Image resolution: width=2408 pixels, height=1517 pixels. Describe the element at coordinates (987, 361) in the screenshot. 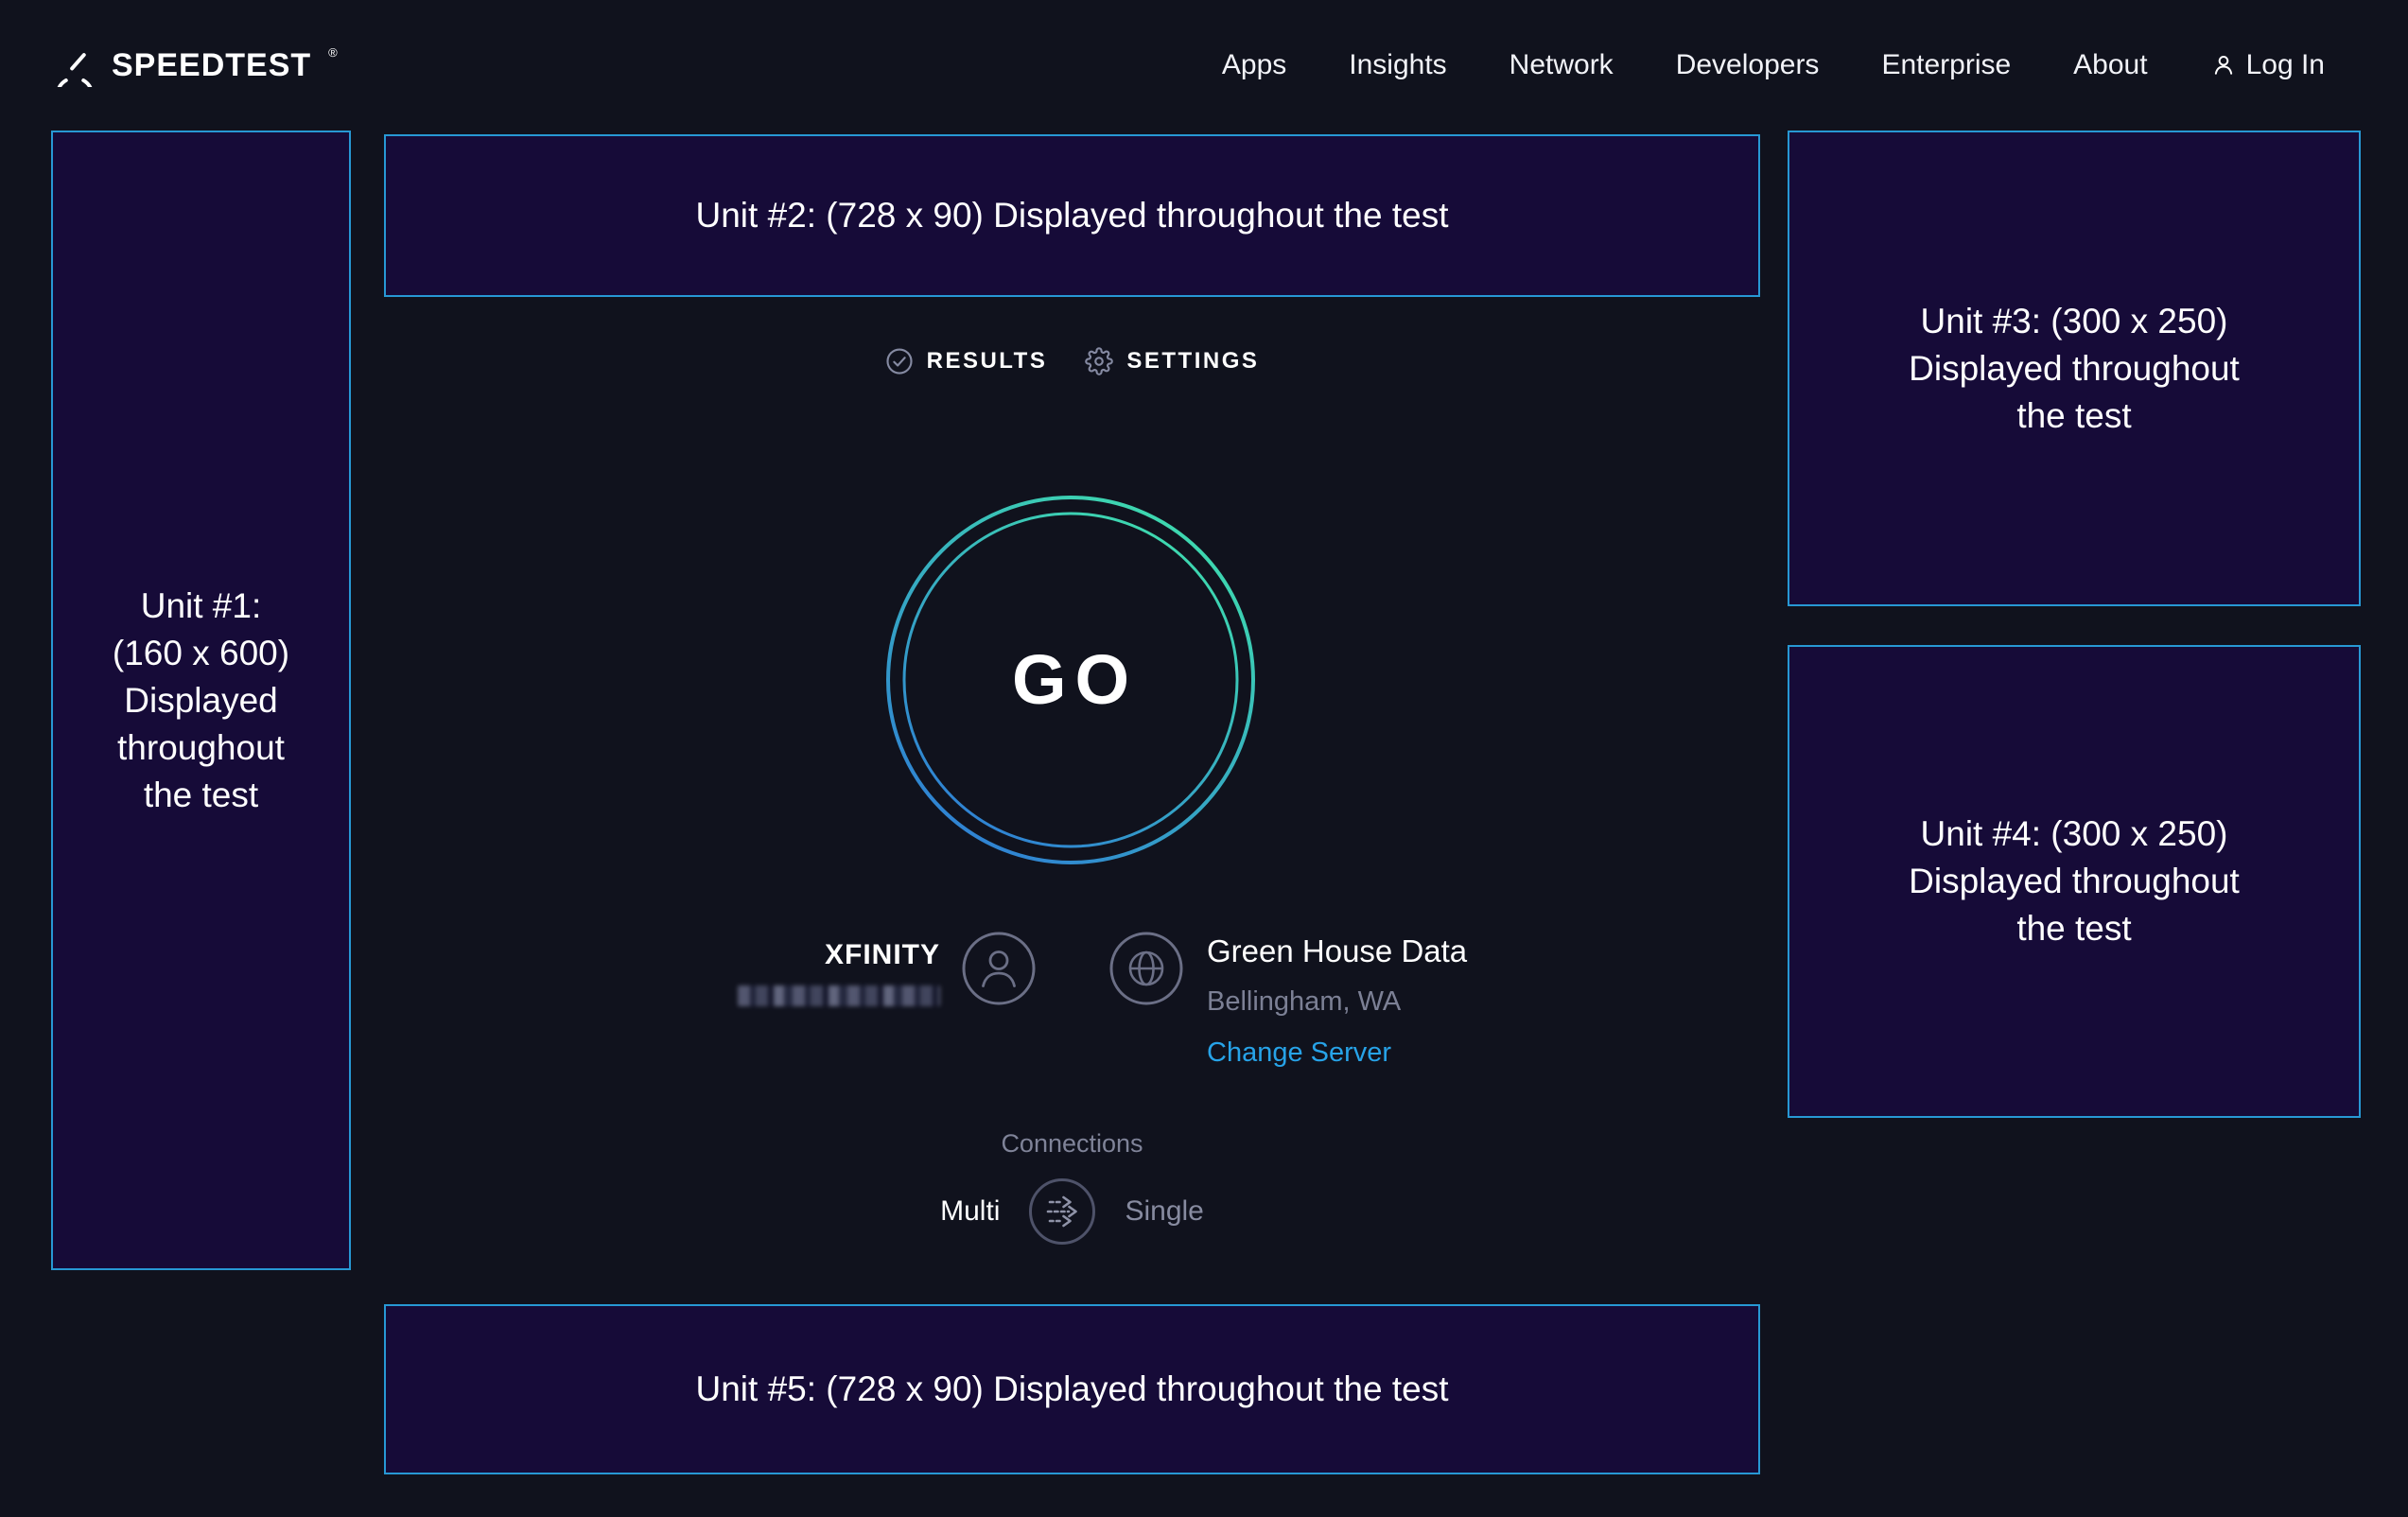

I see `tab-results-label: RESULTS` at that location.